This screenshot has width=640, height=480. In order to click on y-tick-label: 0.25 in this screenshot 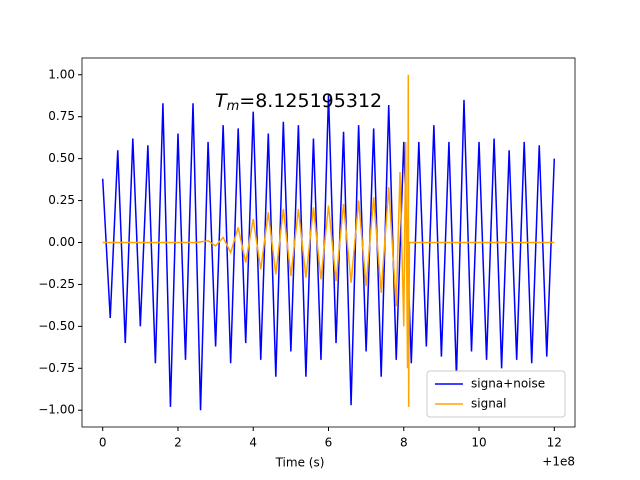, I will do `click(61, 200)`.